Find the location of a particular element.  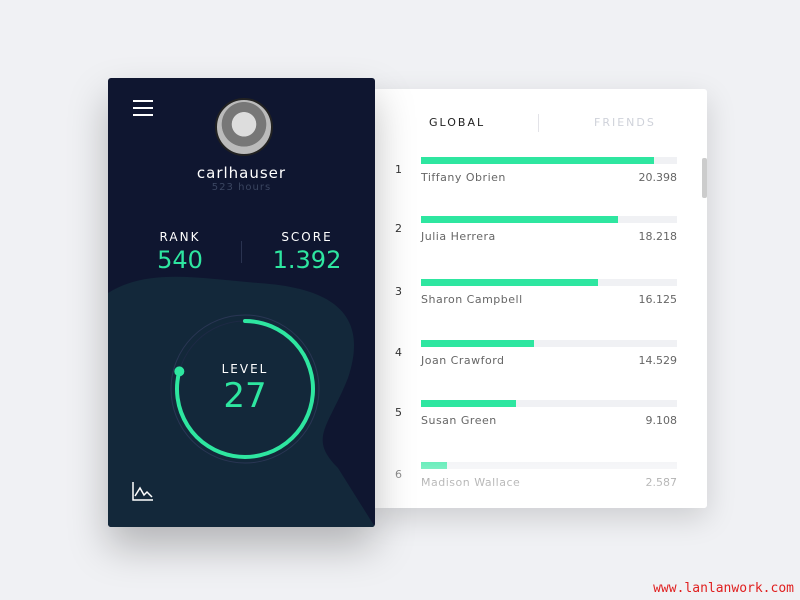

hours-played: 523 hours is located at coordinates (241, 187).